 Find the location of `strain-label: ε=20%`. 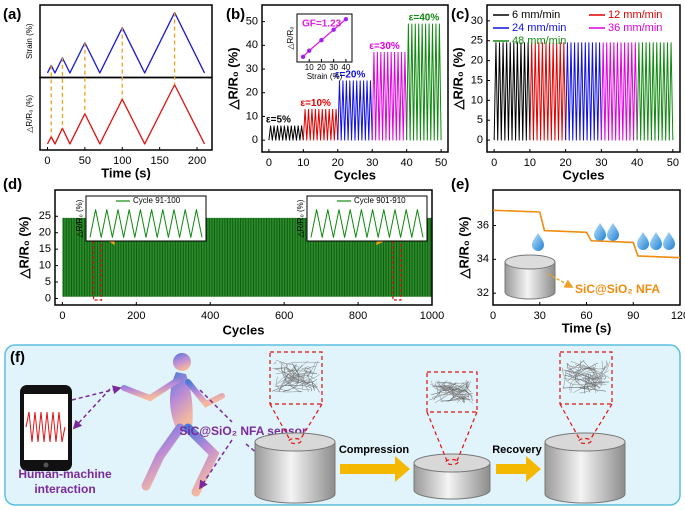

strain-label: ε=20% is located at coordinates (350, 75).